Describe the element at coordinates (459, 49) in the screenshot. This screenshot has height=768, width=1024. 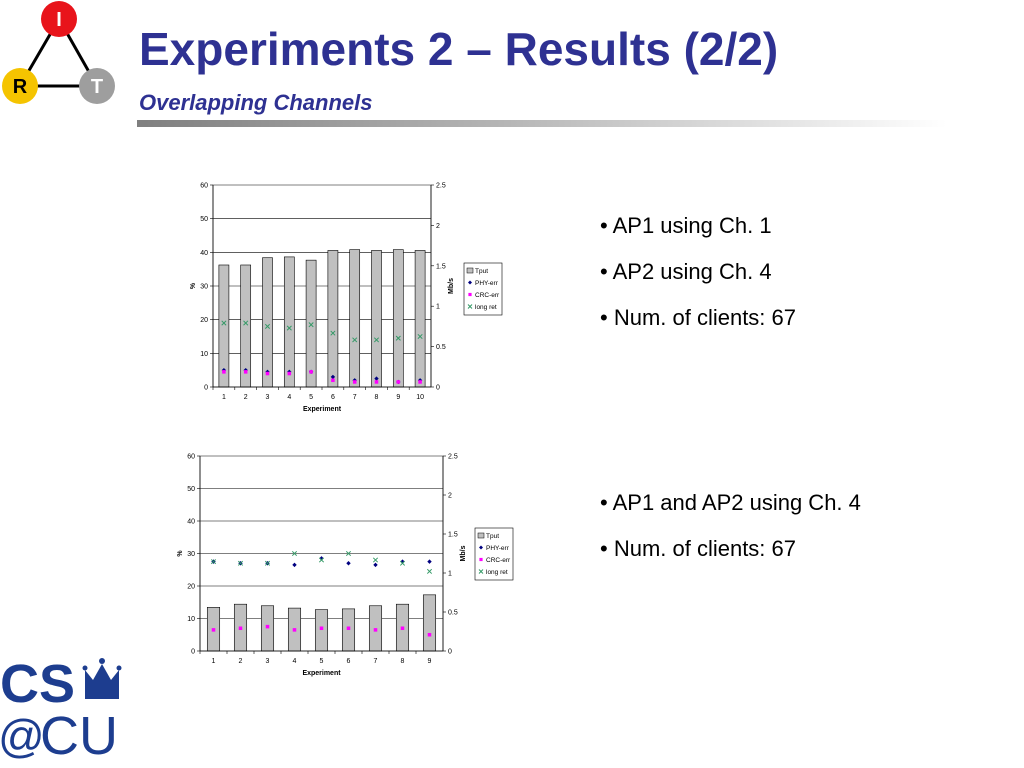
I see `slide-title: Experiments 2 – Results (2/2)` at that location.